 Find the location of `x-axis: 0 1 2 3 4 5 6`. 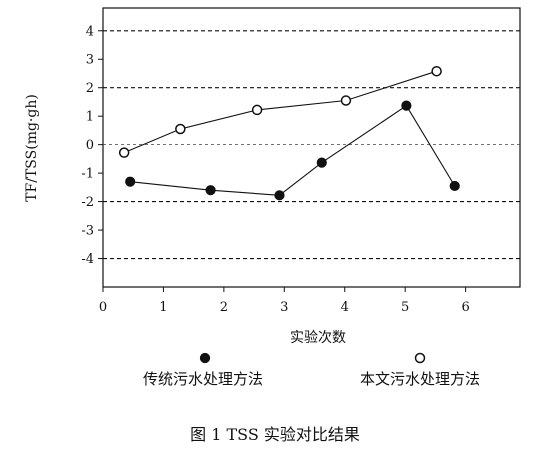

x-axis: 0 1 2 3 4 5 6 is located at coordinates (284, 301).